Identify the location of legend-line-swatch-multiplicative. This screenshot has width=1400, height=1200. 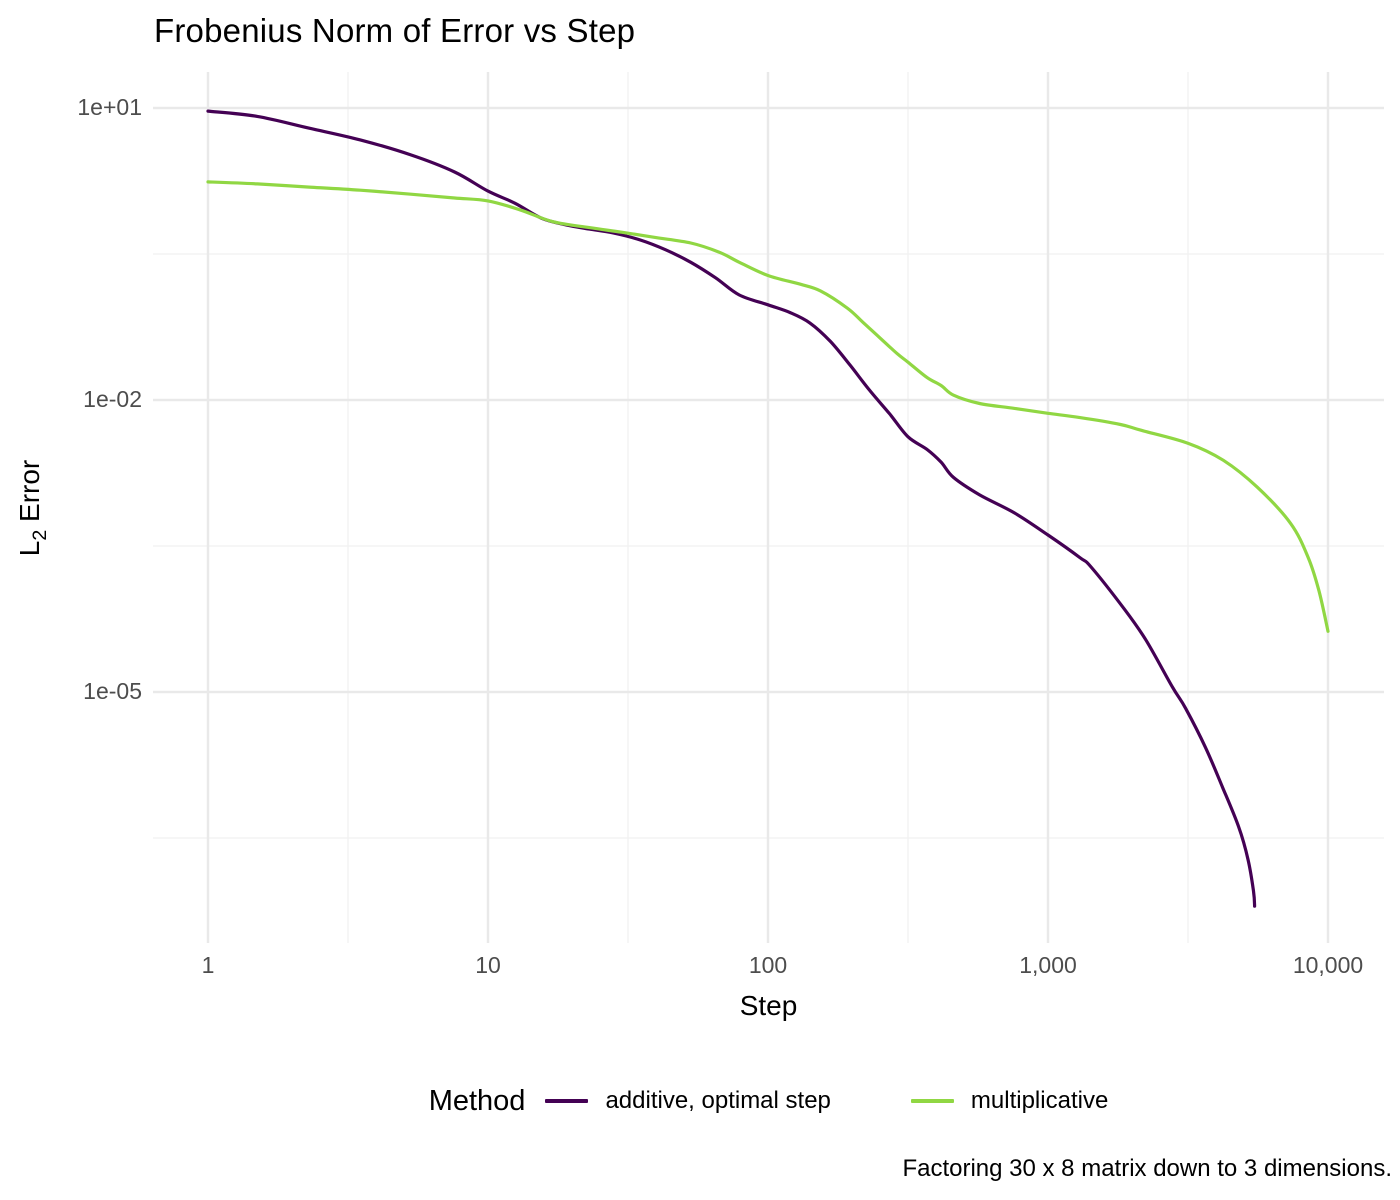
(932, 1101).